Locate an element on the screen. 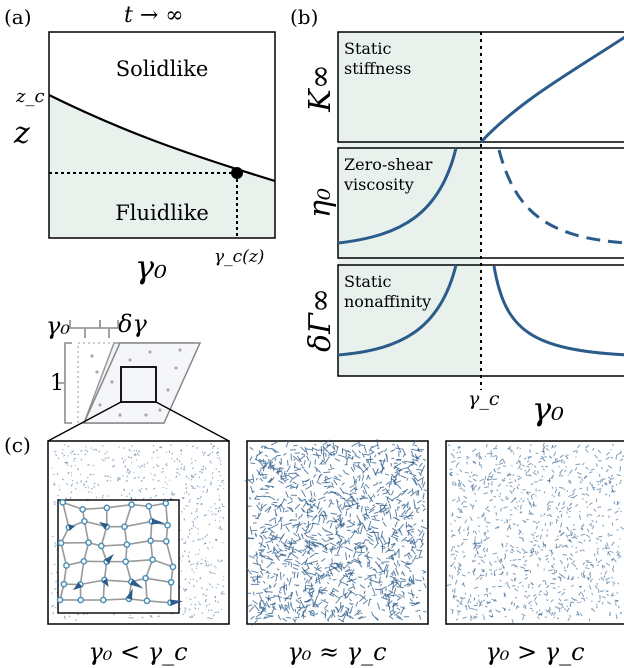 Image resolution: width=624 pixels, height=668 pixels. z-axis-label: z is located at coordinates (21, 133).